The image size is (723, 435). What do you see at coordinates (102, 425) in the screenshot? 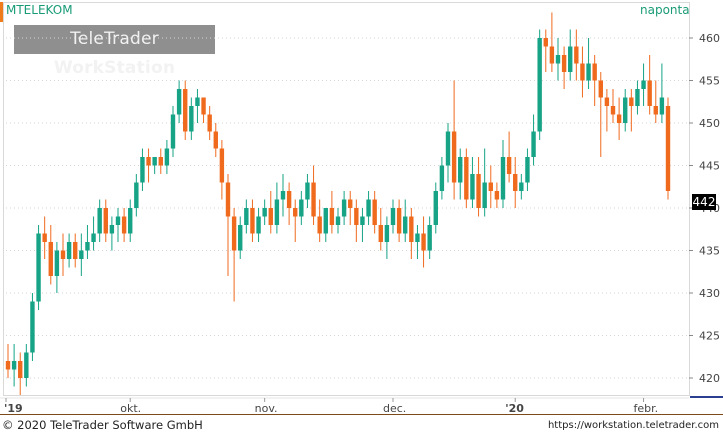
I see `copyright-text: © 2020 TeleTrader Software GmbH` at bounding box center [102, 425].